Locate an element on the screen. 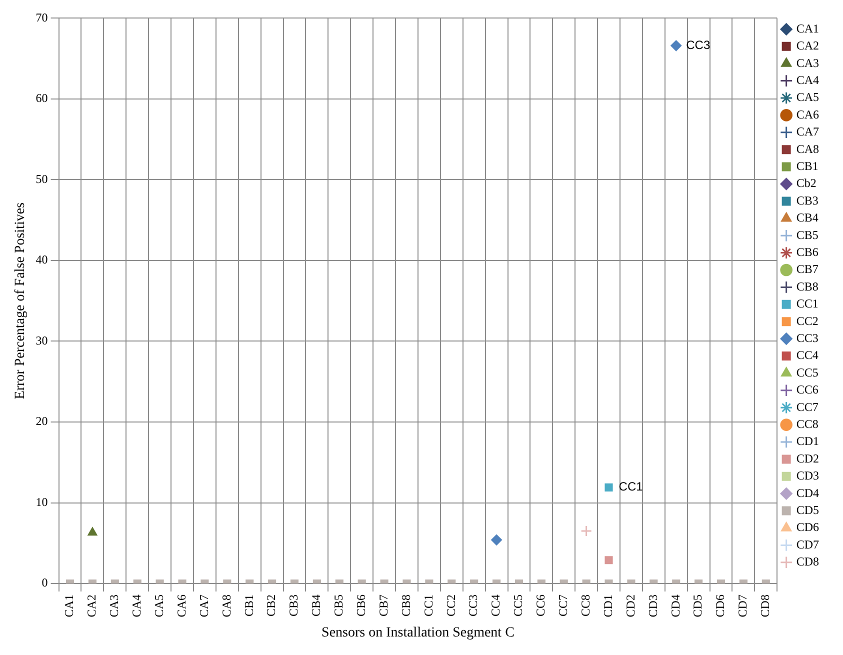 This screenshot has height=655, width=843. y-tick-label: 40 is located at coordinates (42, 259).